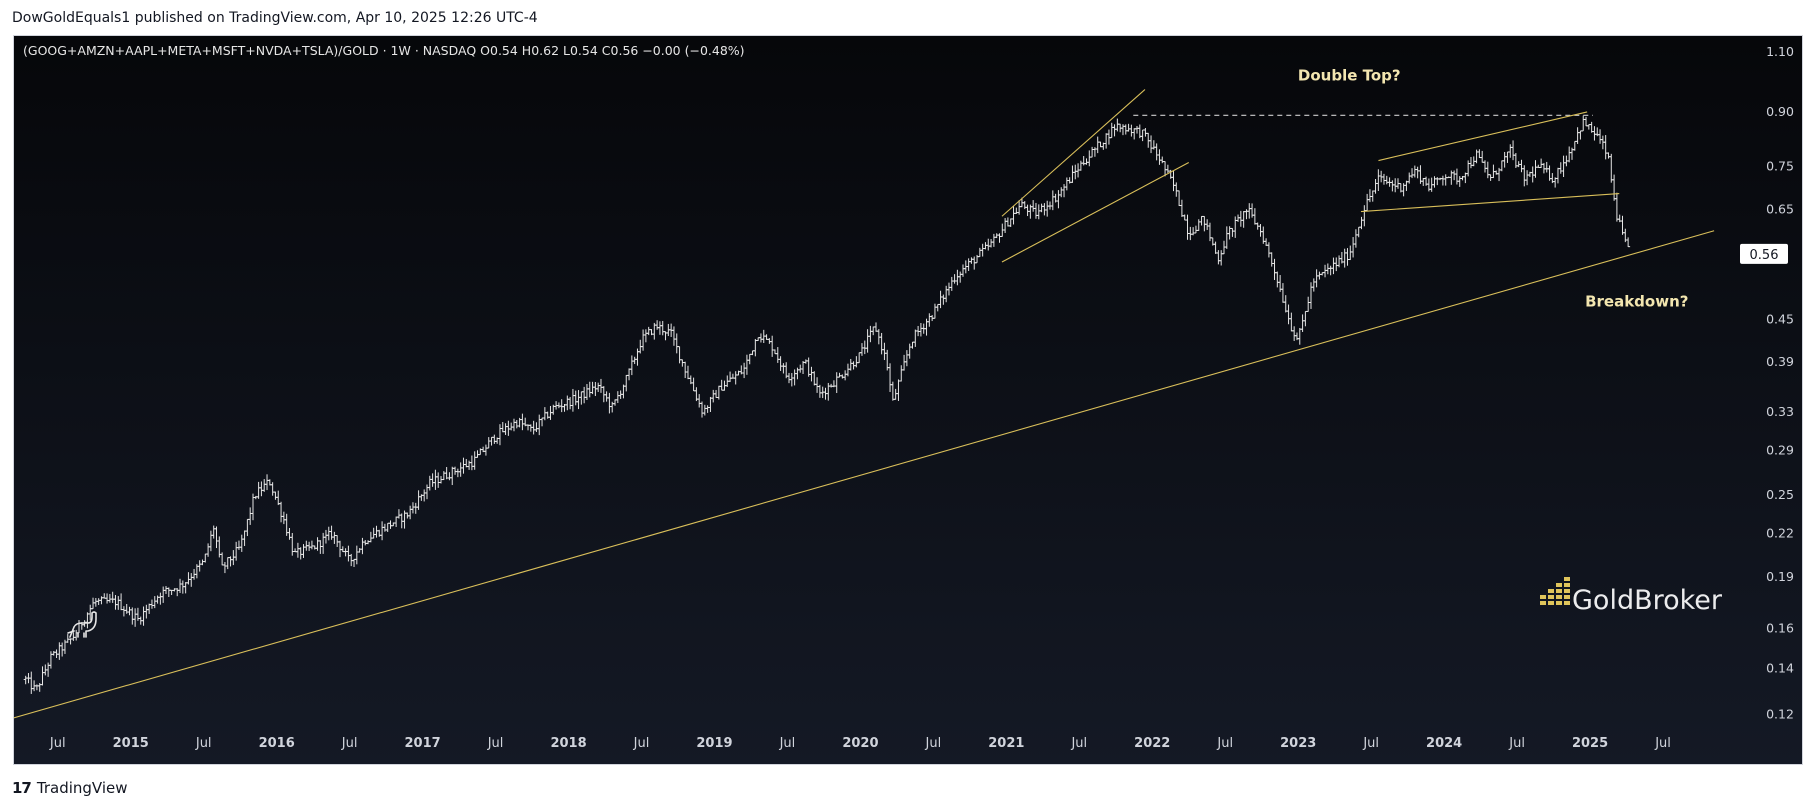 Image resolution: width=1815 pixels, height=809 pixels. I want to click on x-tick-label: 2022, so click(1152, 743).